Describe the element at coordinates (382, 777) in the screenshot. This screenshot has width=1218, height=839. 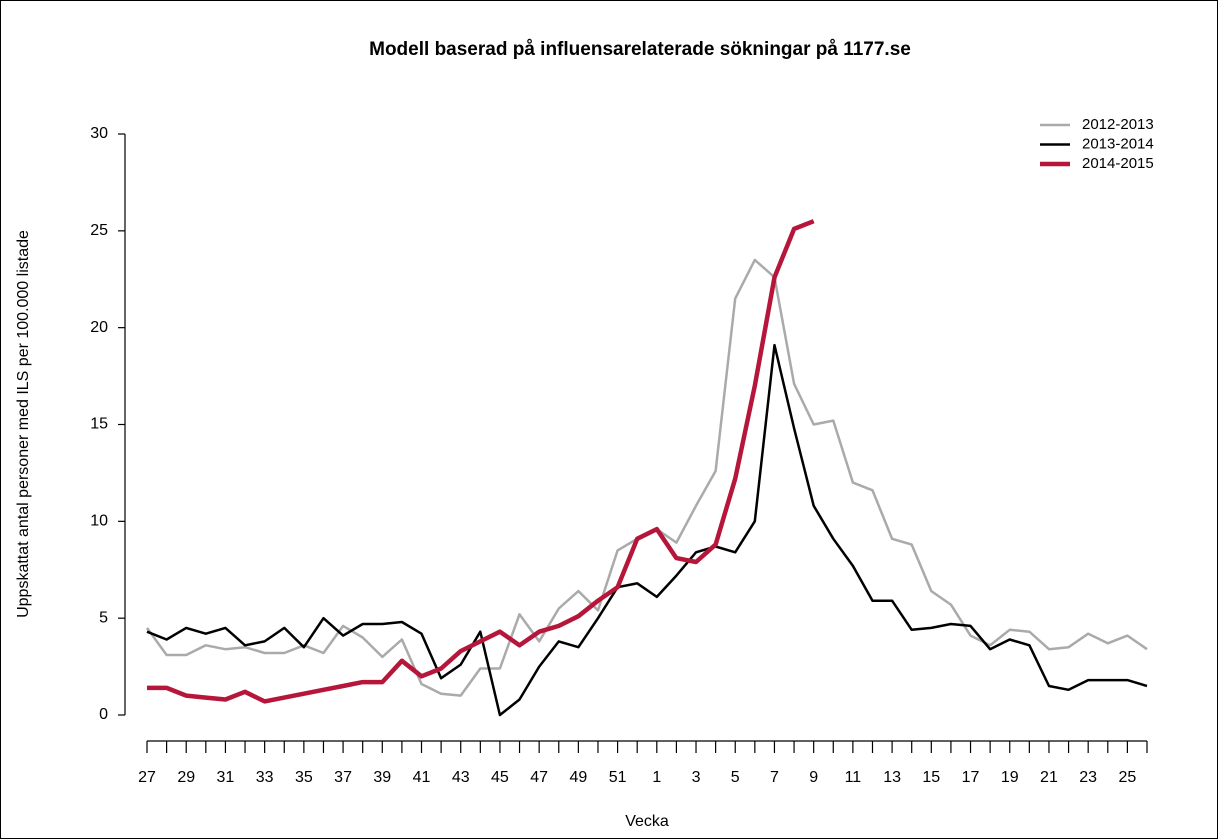
I see `x-tick-label: 39` at that location.